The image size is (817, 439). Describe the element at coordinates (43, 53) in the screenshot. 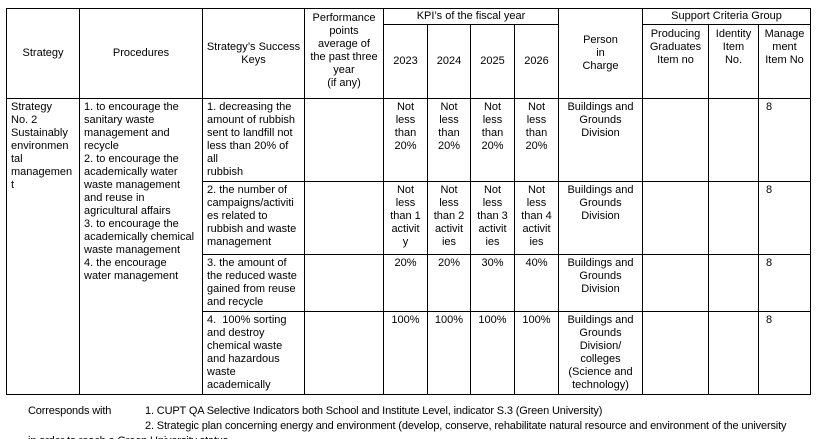

I see `header-strategy: Strategy` at that location.